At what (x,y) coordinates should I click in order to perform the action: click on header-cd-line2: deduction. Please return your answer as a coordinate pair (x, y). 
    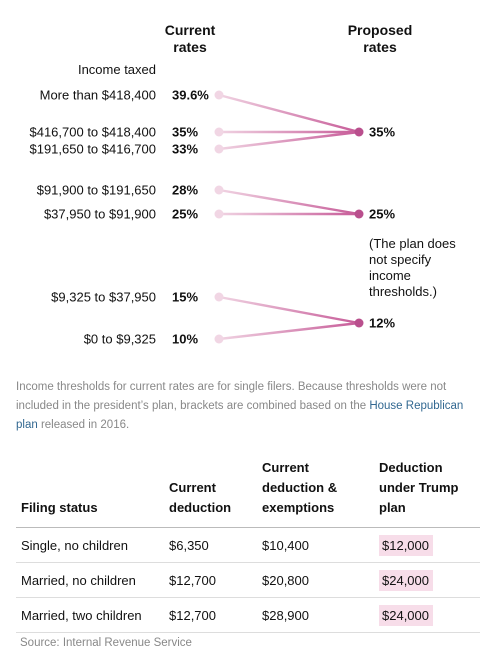
    Looking at the image, I should click on (200, 507).